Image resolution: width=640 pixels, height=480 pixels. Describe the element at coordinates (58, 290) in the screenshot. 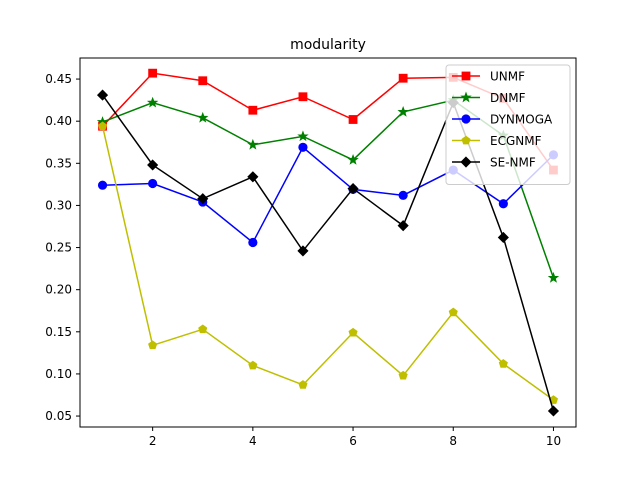

I see `y-tick-label: 0.20` at that location.